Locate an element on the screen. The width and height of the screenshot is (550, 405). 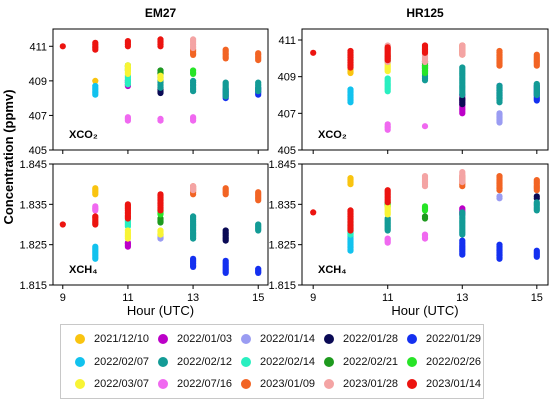
legend-label: 2022/02/12 is located at coordinates (205, 361).